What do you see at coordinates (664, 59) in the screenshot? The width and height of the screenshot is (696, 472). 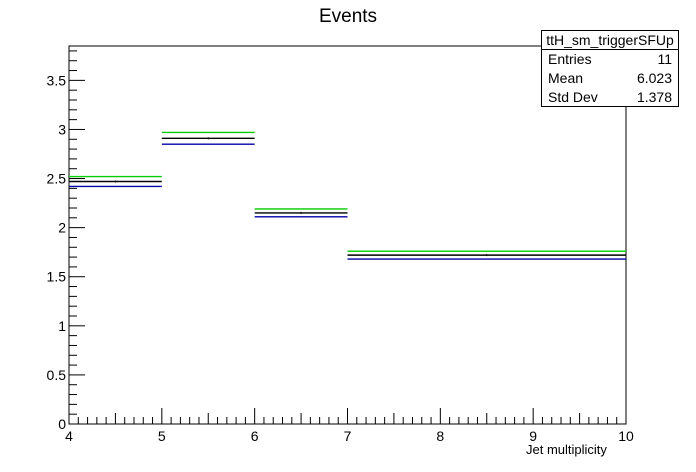 I see `stats-entries-value: 11` at bounding box center [664, 59].